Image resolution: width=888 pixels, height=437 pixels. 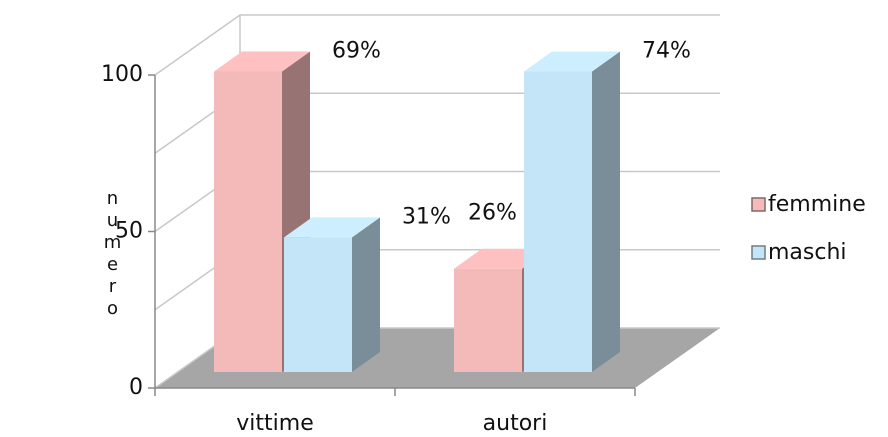 What do you see at coordinates (112, 254) in the screenshot?
I see `y-axis-label: numero` at bounding box center [112, 254].